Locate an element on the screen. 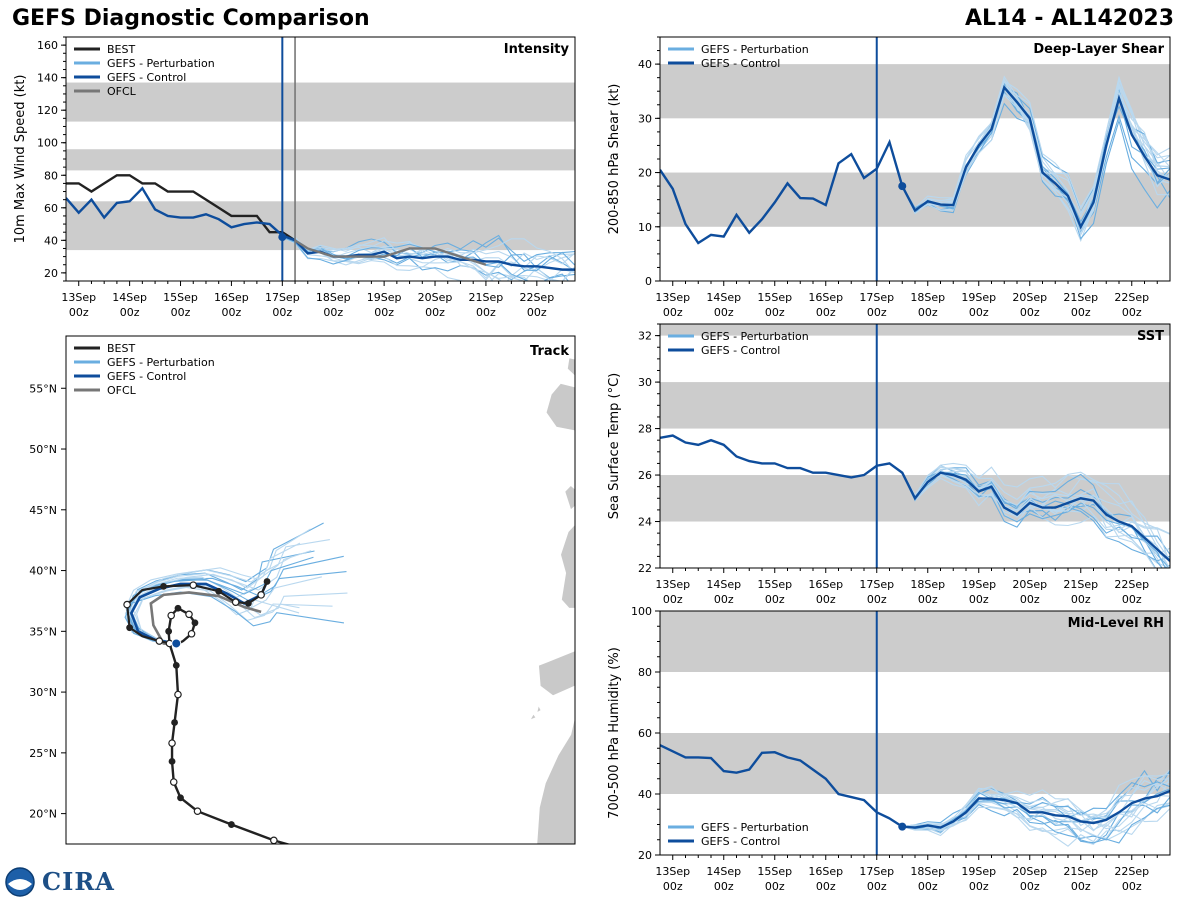 The image size is (1200, 902). track-lat-label: 40°N is located at coordinates (43, 571).